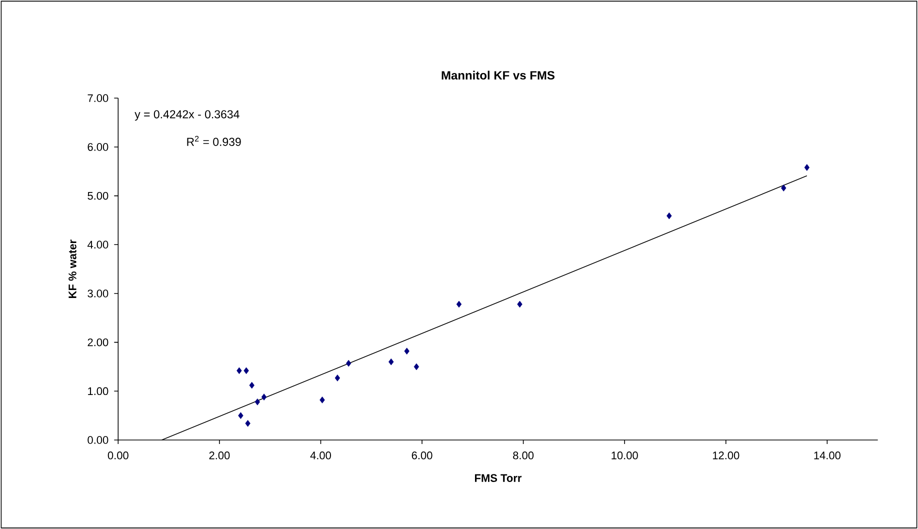  Describe the element at coordinates (422, 455) in the screenshot. I see `x-tick-label: 6.00` at that location.